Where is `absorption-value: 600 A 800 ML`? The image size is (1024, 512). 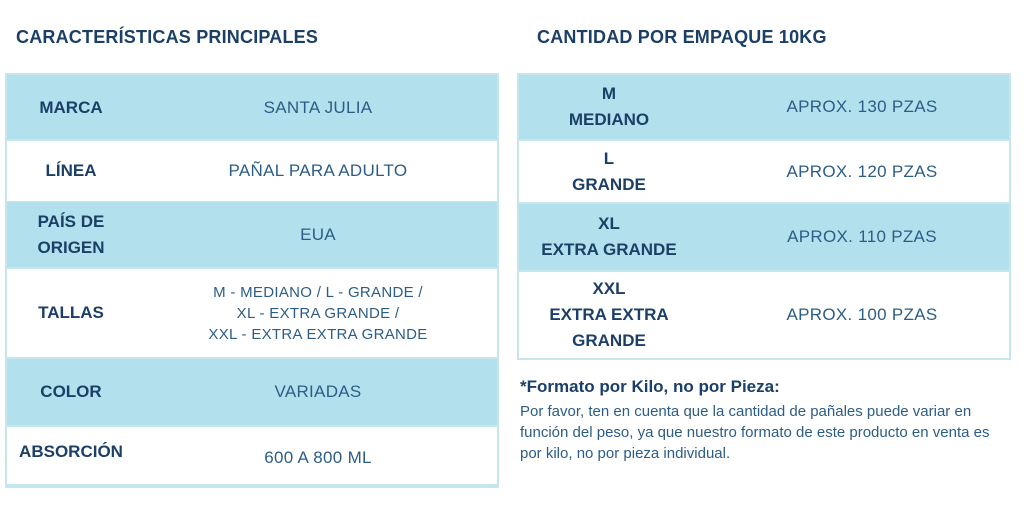
absorption-value: 600 A 800 ML is located at coordinates (318, 457).